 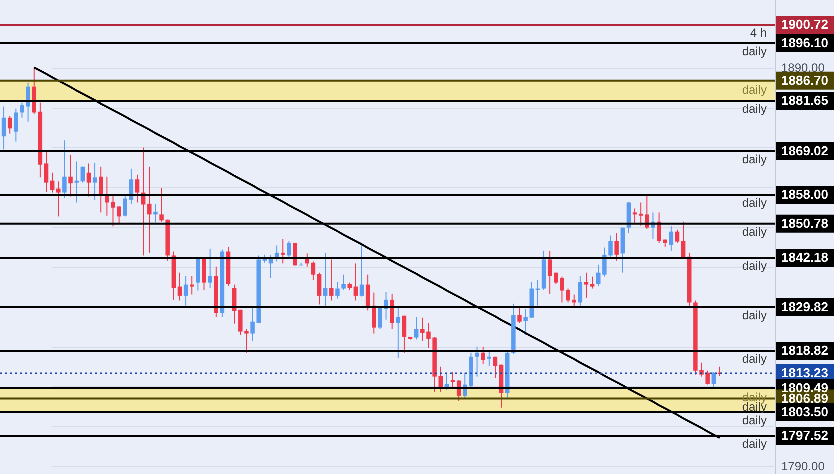 I want to click on ref-line-label: 1896.10, so click(x=805, y=42).